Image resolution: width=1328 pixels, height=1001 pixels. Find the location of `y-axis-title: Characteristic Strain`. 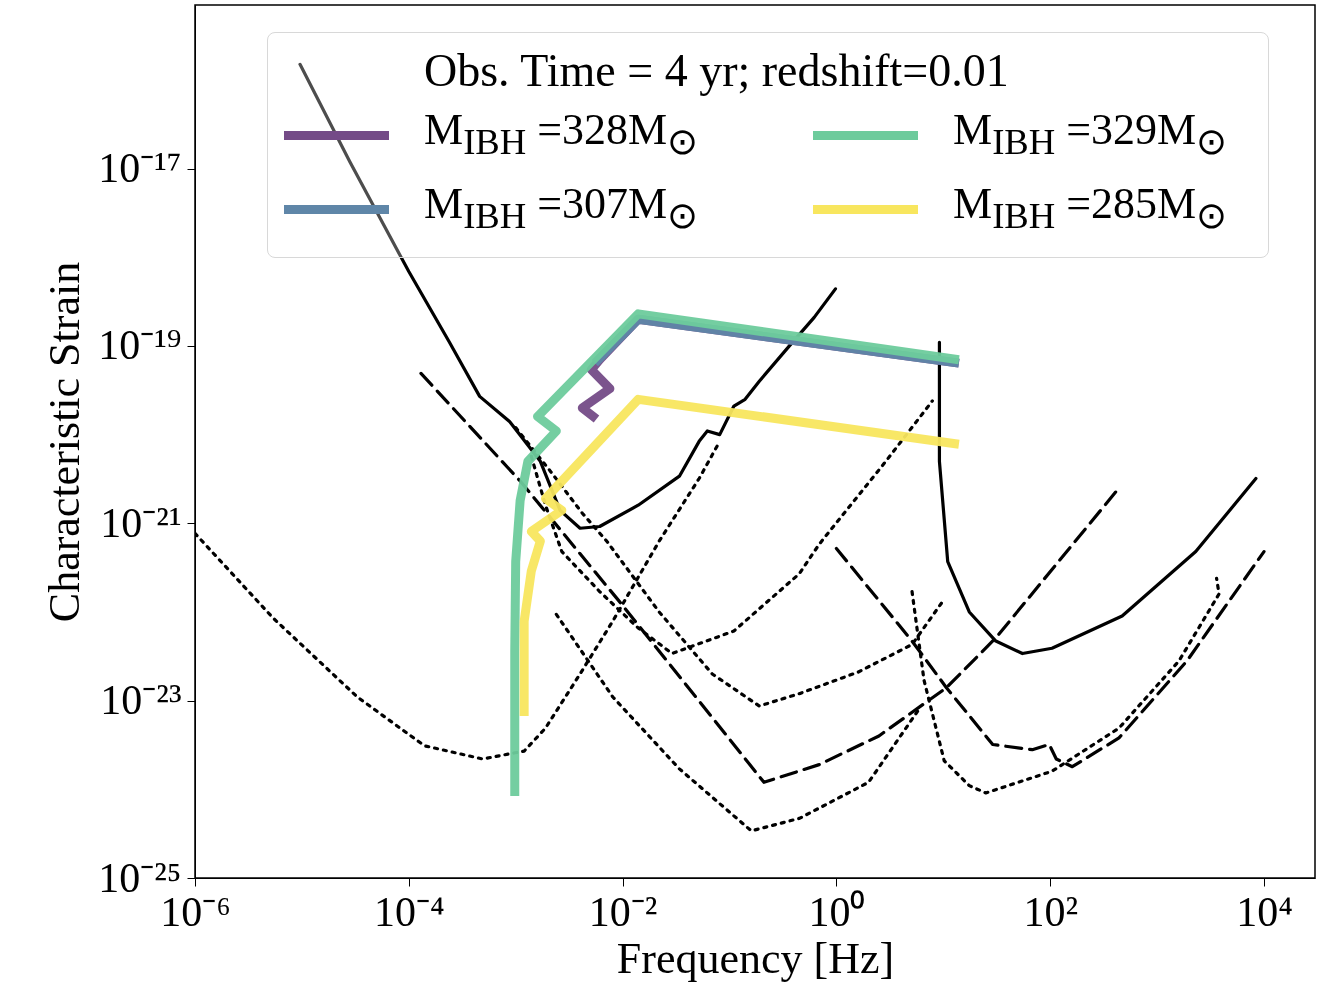

y-axis-title: Characteristic Strain is located at coordinates (65, 442).